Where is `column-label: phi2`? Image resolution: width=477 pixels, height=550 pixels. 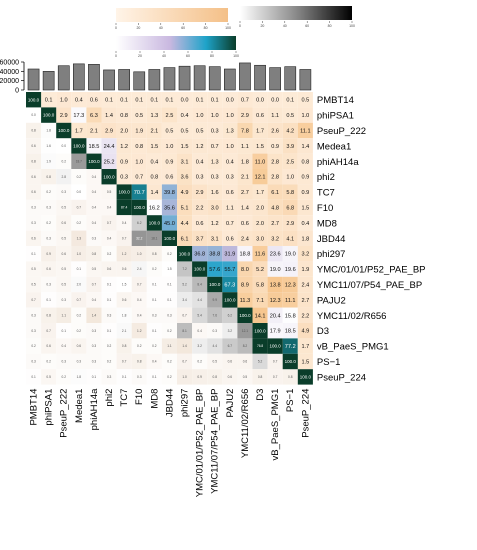
column-label: phi2 is located at coordinates (109, 398).